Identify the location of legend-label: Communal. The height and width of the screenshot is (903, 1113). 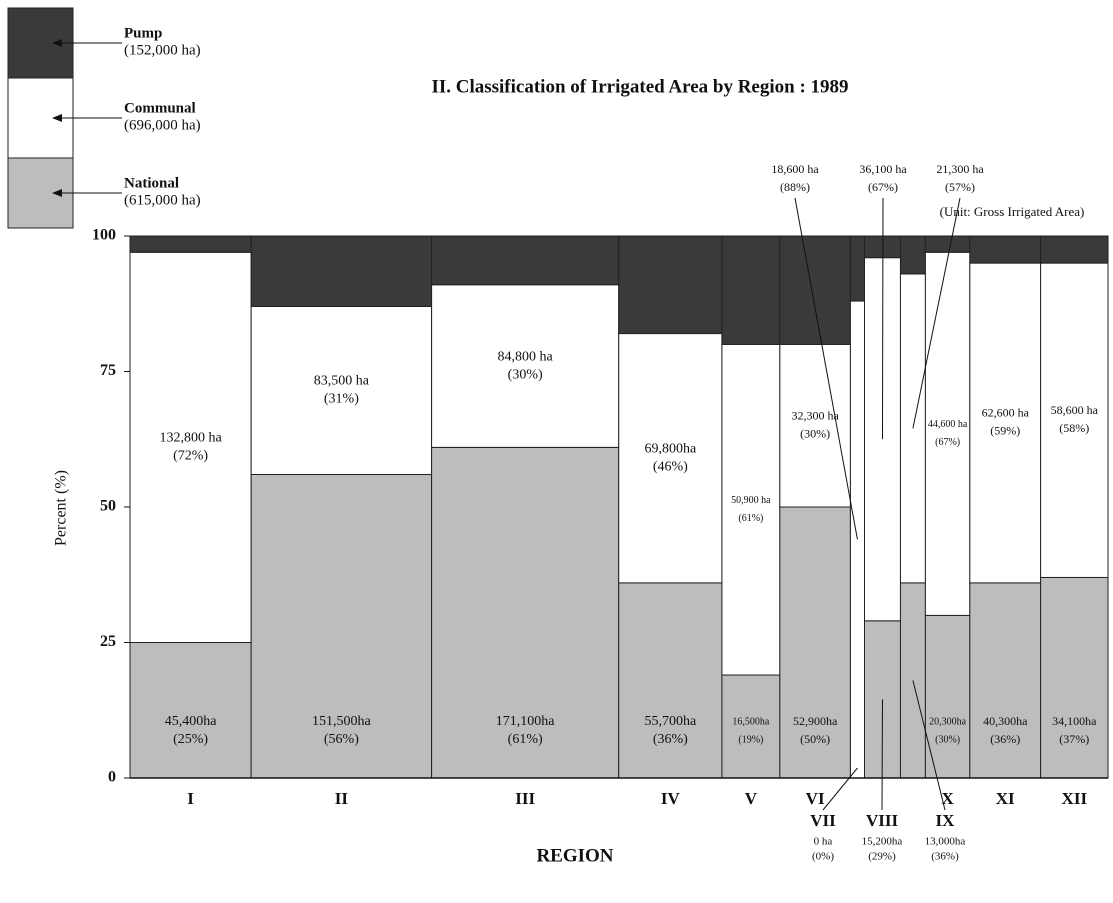
(160, 108).